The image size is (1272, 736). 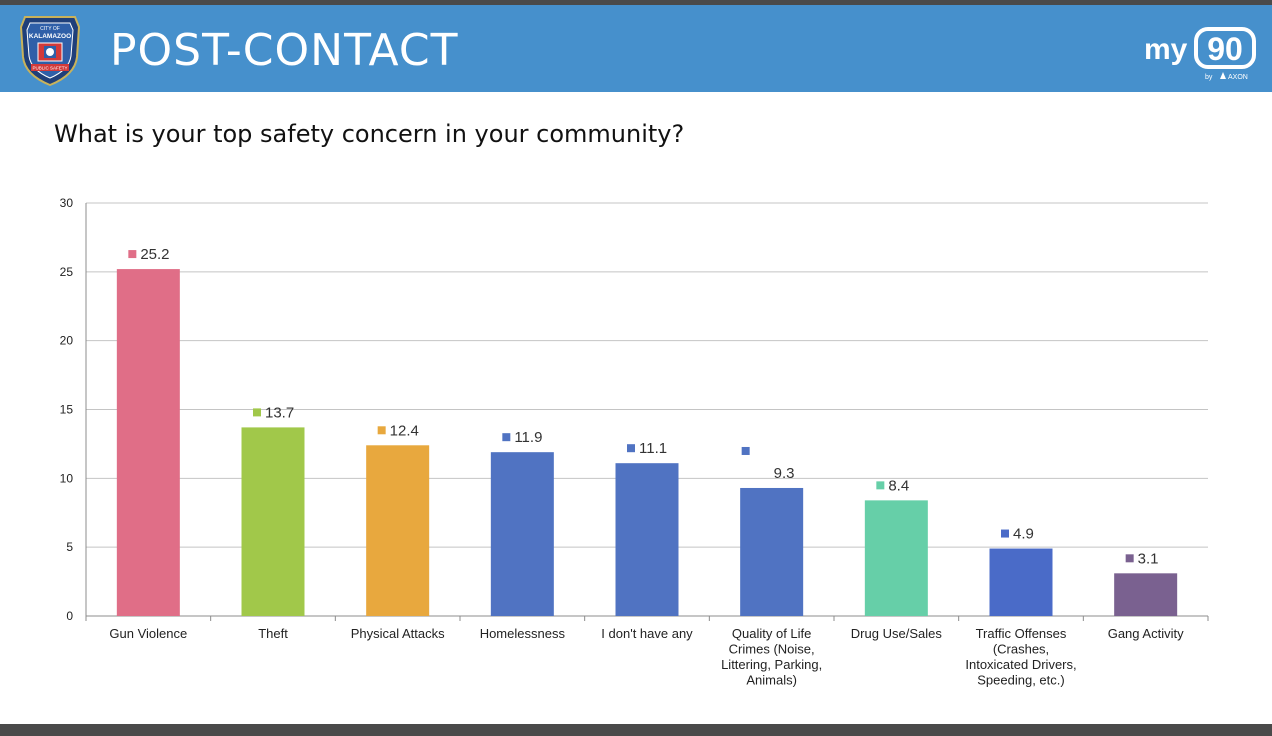 What do you see at coordinates (772, 633) in the screenshot?
I see `x-tick-label: Quality of Life` at bounding box center [772, 633].